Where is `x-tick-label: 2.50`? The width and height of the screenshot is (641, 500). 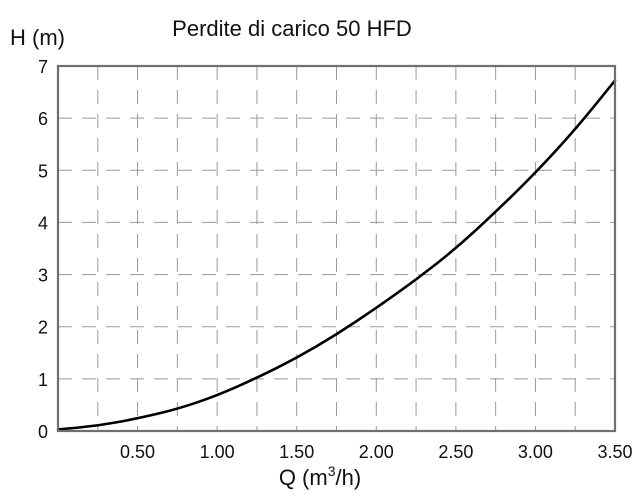
x-tick-label: 2.50 is located at coordinates (455, 452).